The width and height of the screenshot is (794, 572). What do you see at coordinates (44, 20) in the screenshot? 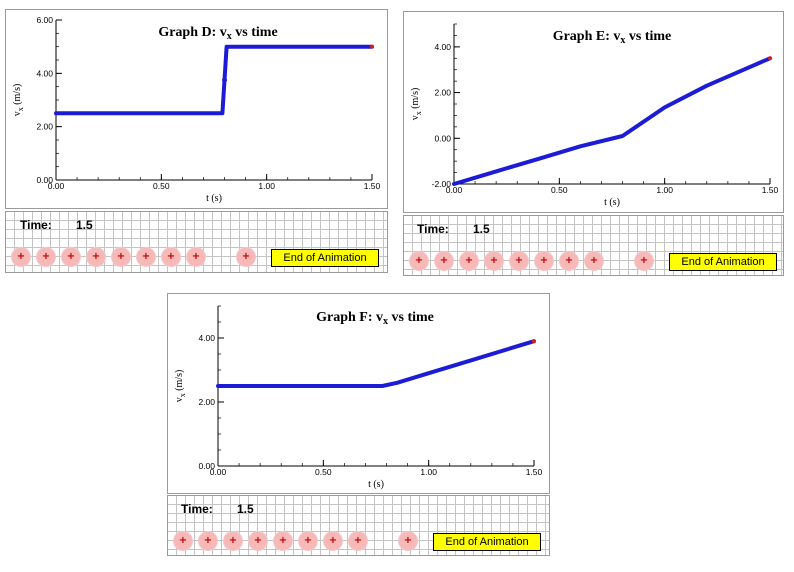
I see `y-tick-label: 6.00` at bounding box center [44, 20].